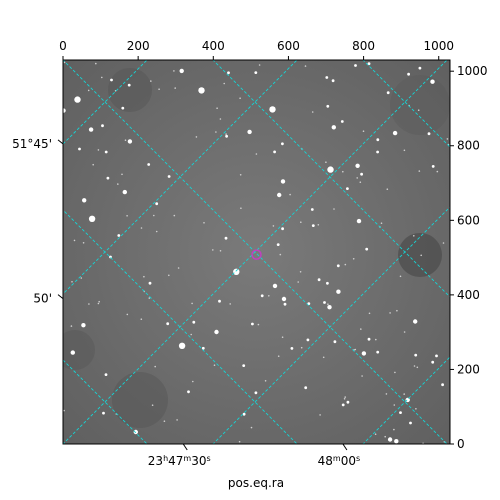  I want to click on x-axis-label: pos.eq.ra, so click(256, 483).